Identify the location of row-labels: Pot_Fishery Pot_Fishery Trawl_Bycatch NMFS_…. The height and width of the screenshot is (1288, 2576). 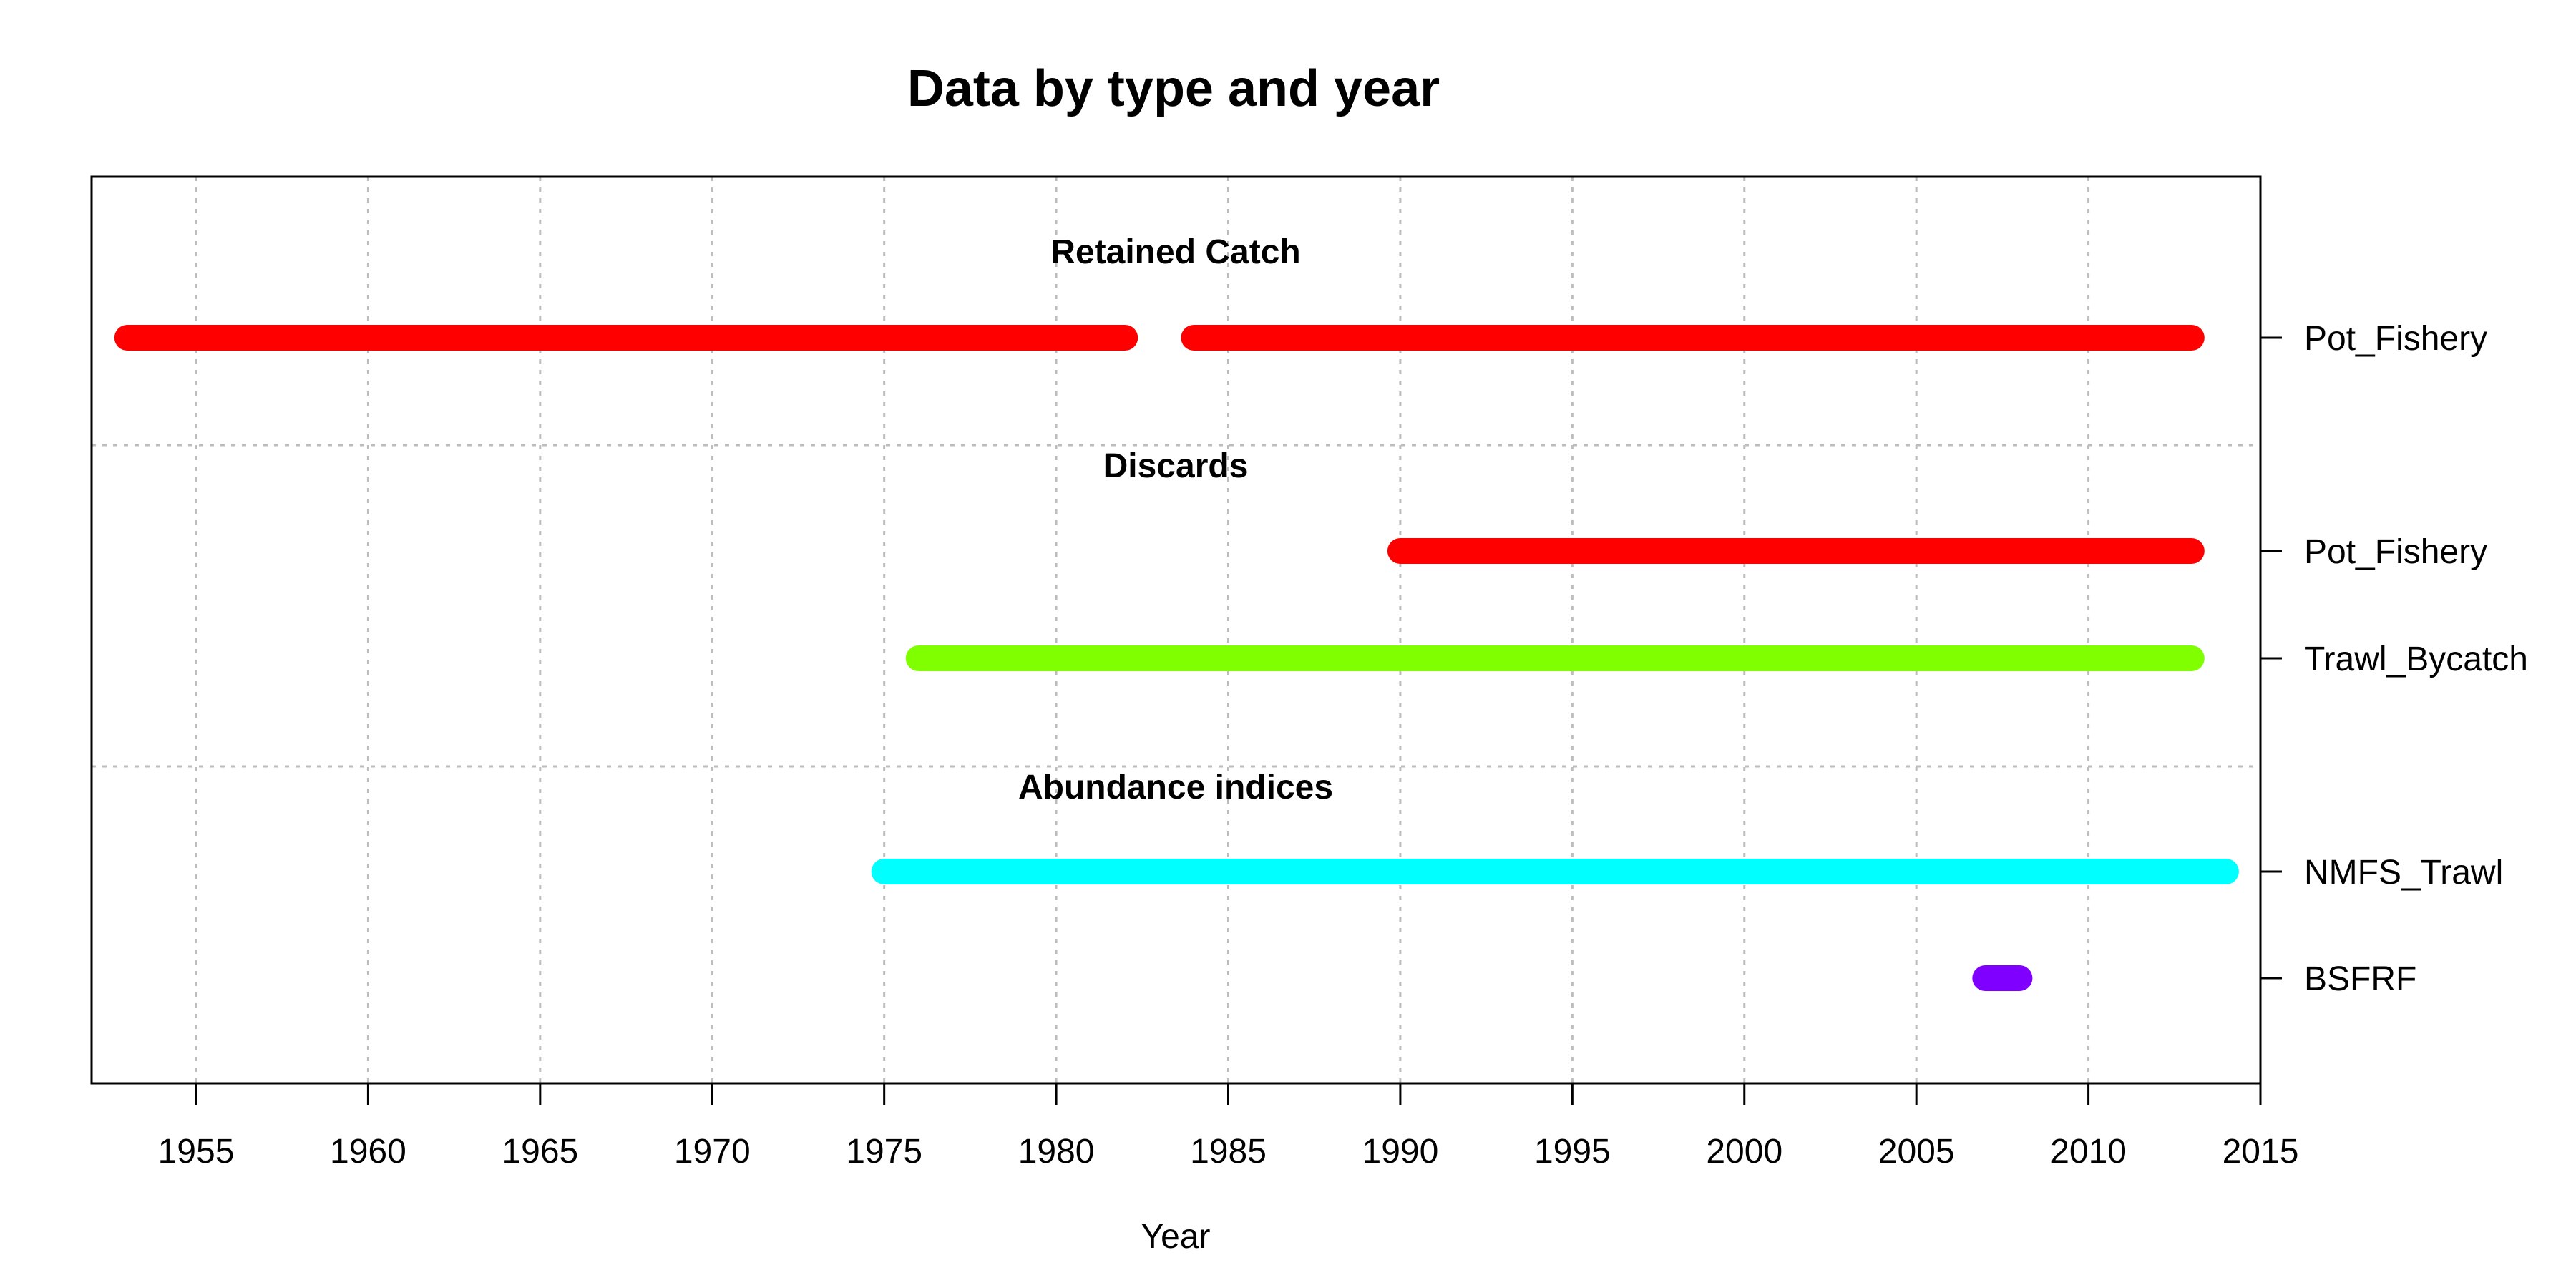
(2394, 659).